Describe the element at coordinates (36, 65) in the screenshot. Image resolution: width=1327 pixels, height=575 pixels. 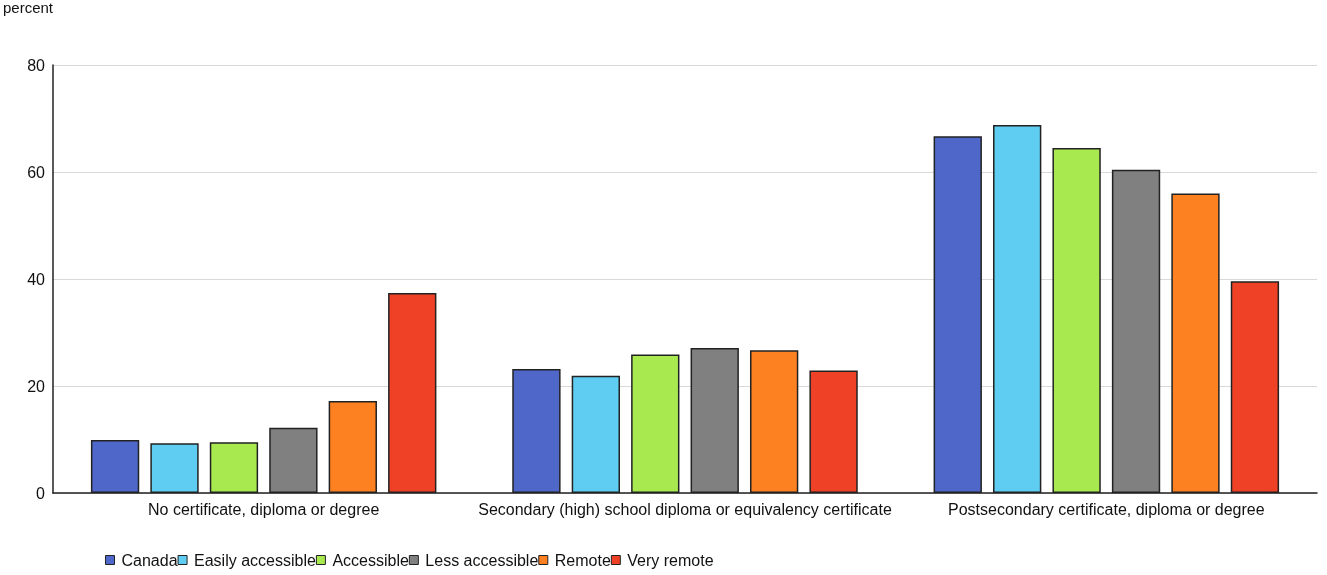
I see `y-tick-label: 80` at that location.